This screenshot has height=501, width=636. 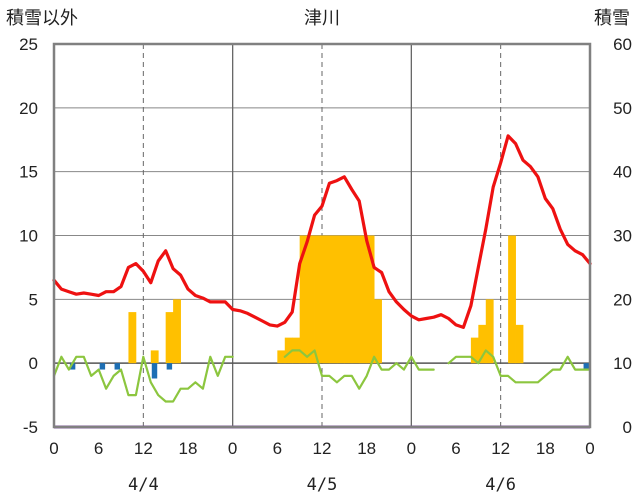 I want to click on right-tick-label: 40, so click(x=622, y=172).